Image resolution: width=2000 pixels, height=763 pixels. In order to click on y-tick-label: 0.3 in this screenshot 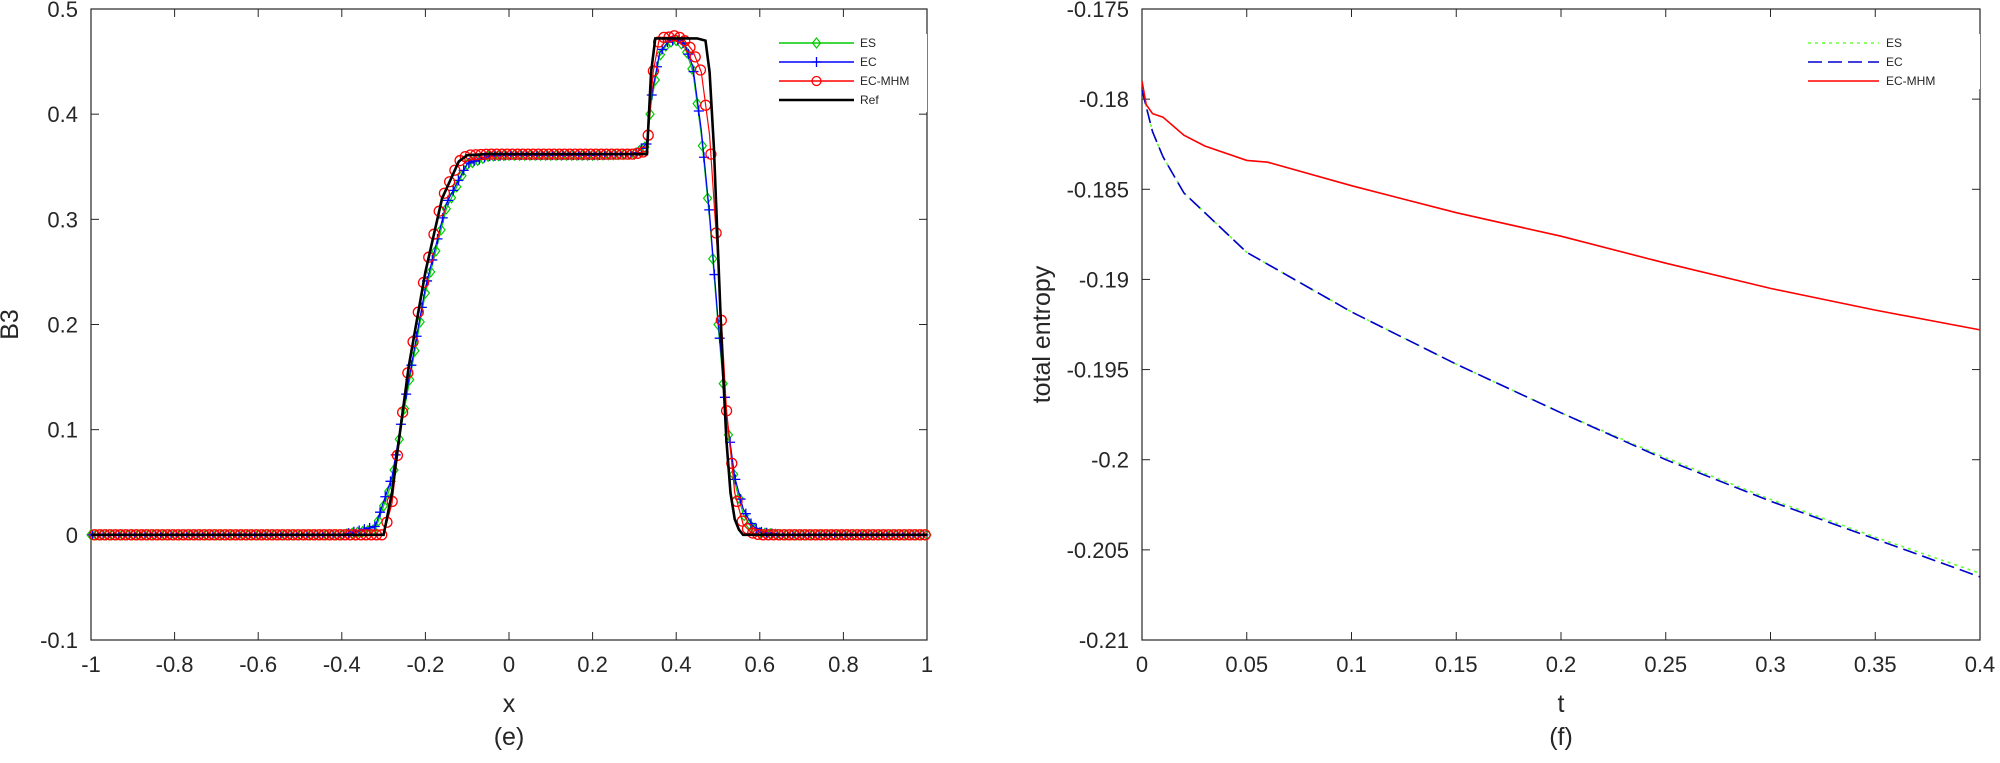, I will do `click(62, 219)`.